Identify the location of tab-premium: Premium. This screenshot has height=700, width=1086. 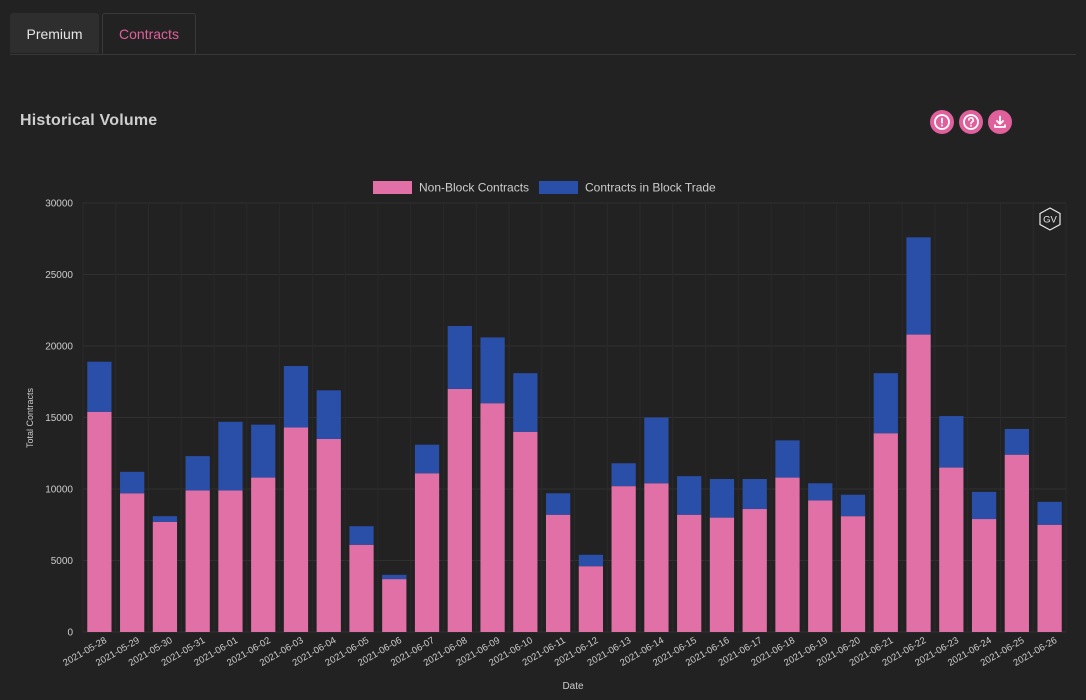
(54, 33).